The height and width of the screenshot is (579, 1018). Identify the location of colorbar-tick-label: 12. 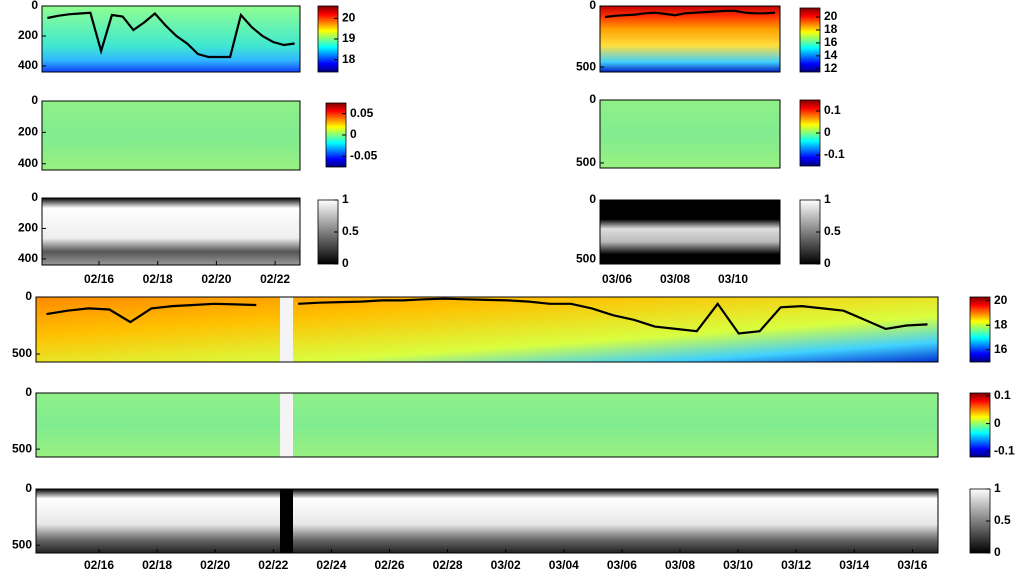
(831, 68).